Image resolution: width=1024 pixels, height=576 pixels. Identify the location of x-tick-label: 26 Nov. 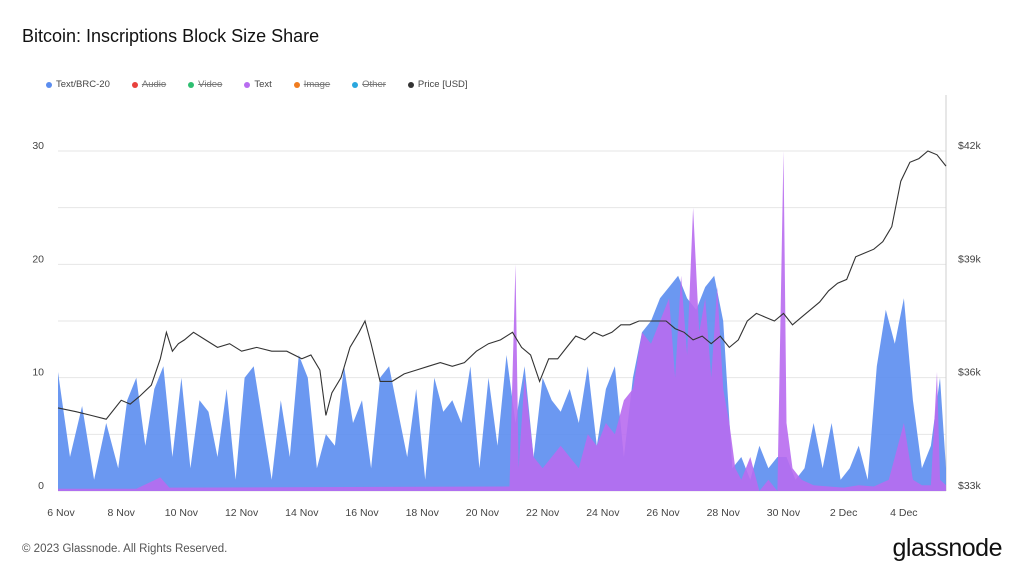
(663, 513).